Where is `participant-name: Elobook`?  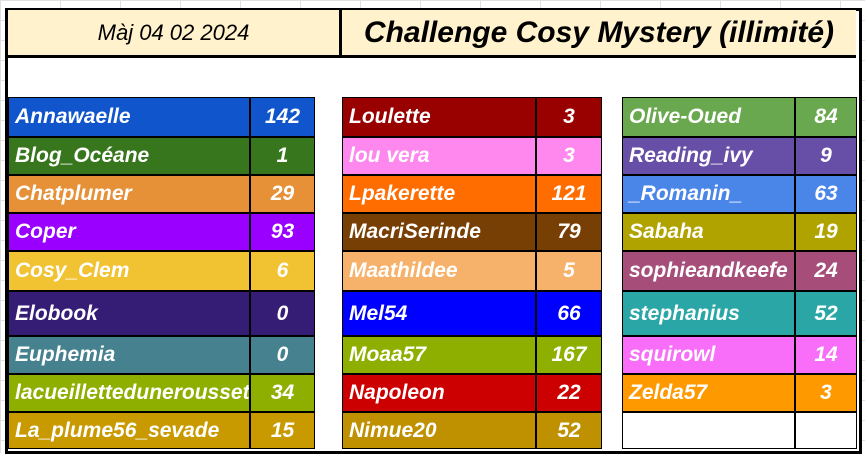 participant-name: Elobook is located at coordinates (129, 313).